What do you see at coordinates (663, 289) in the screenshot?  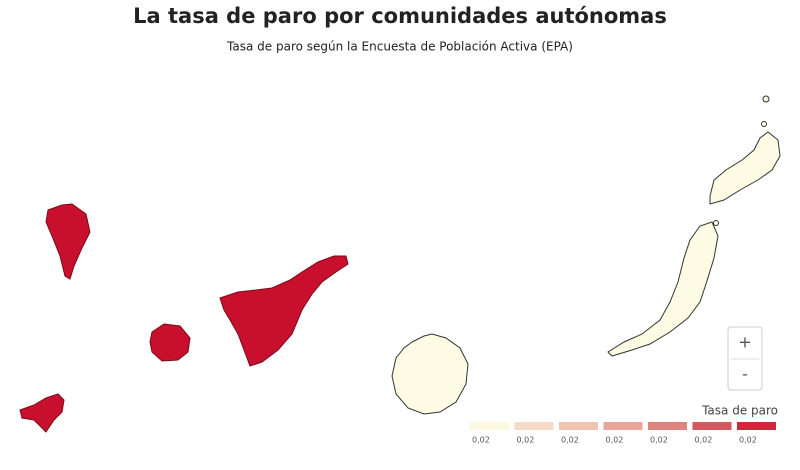 I see `fuerteventura` at bounding box center [663, 289].